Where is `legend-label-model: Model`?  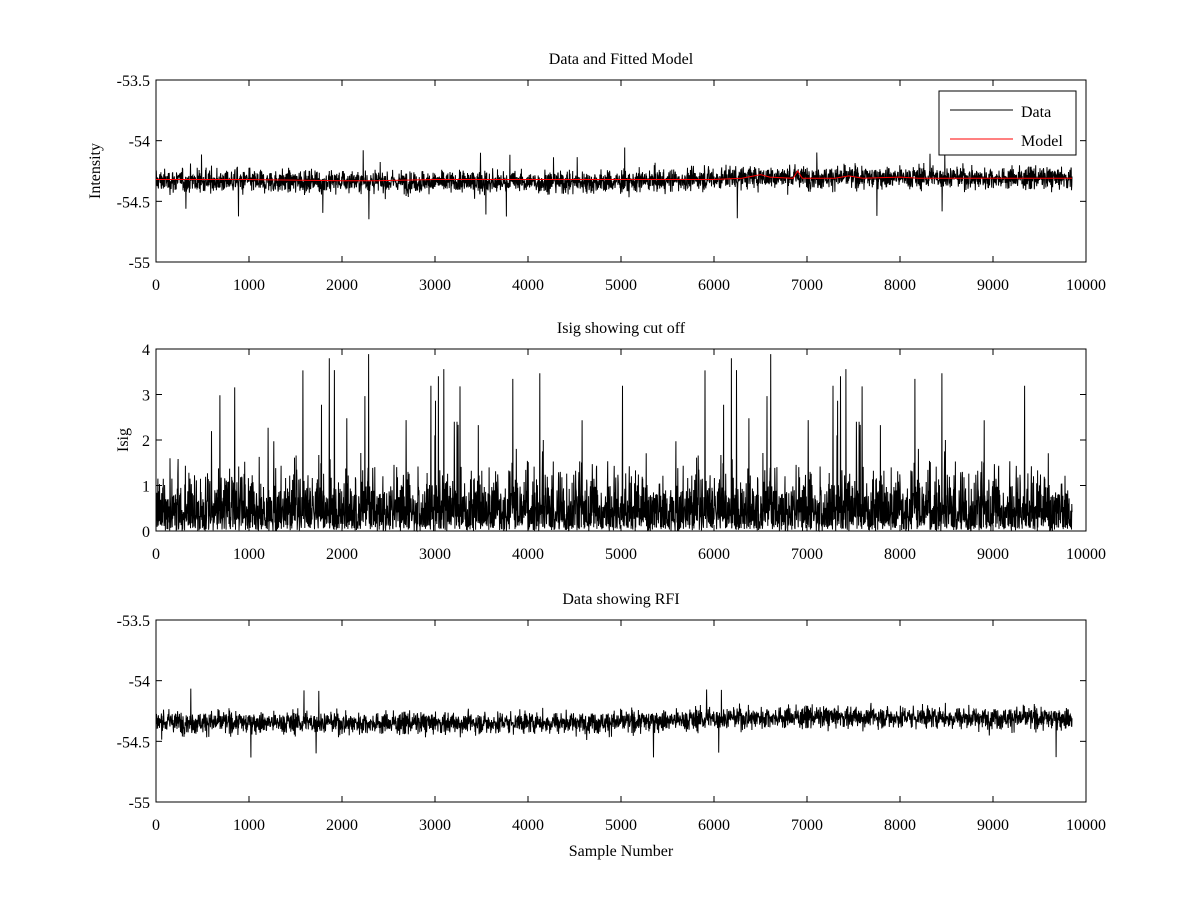
legend-label-model: Model is located at coordinates (1042, 141).